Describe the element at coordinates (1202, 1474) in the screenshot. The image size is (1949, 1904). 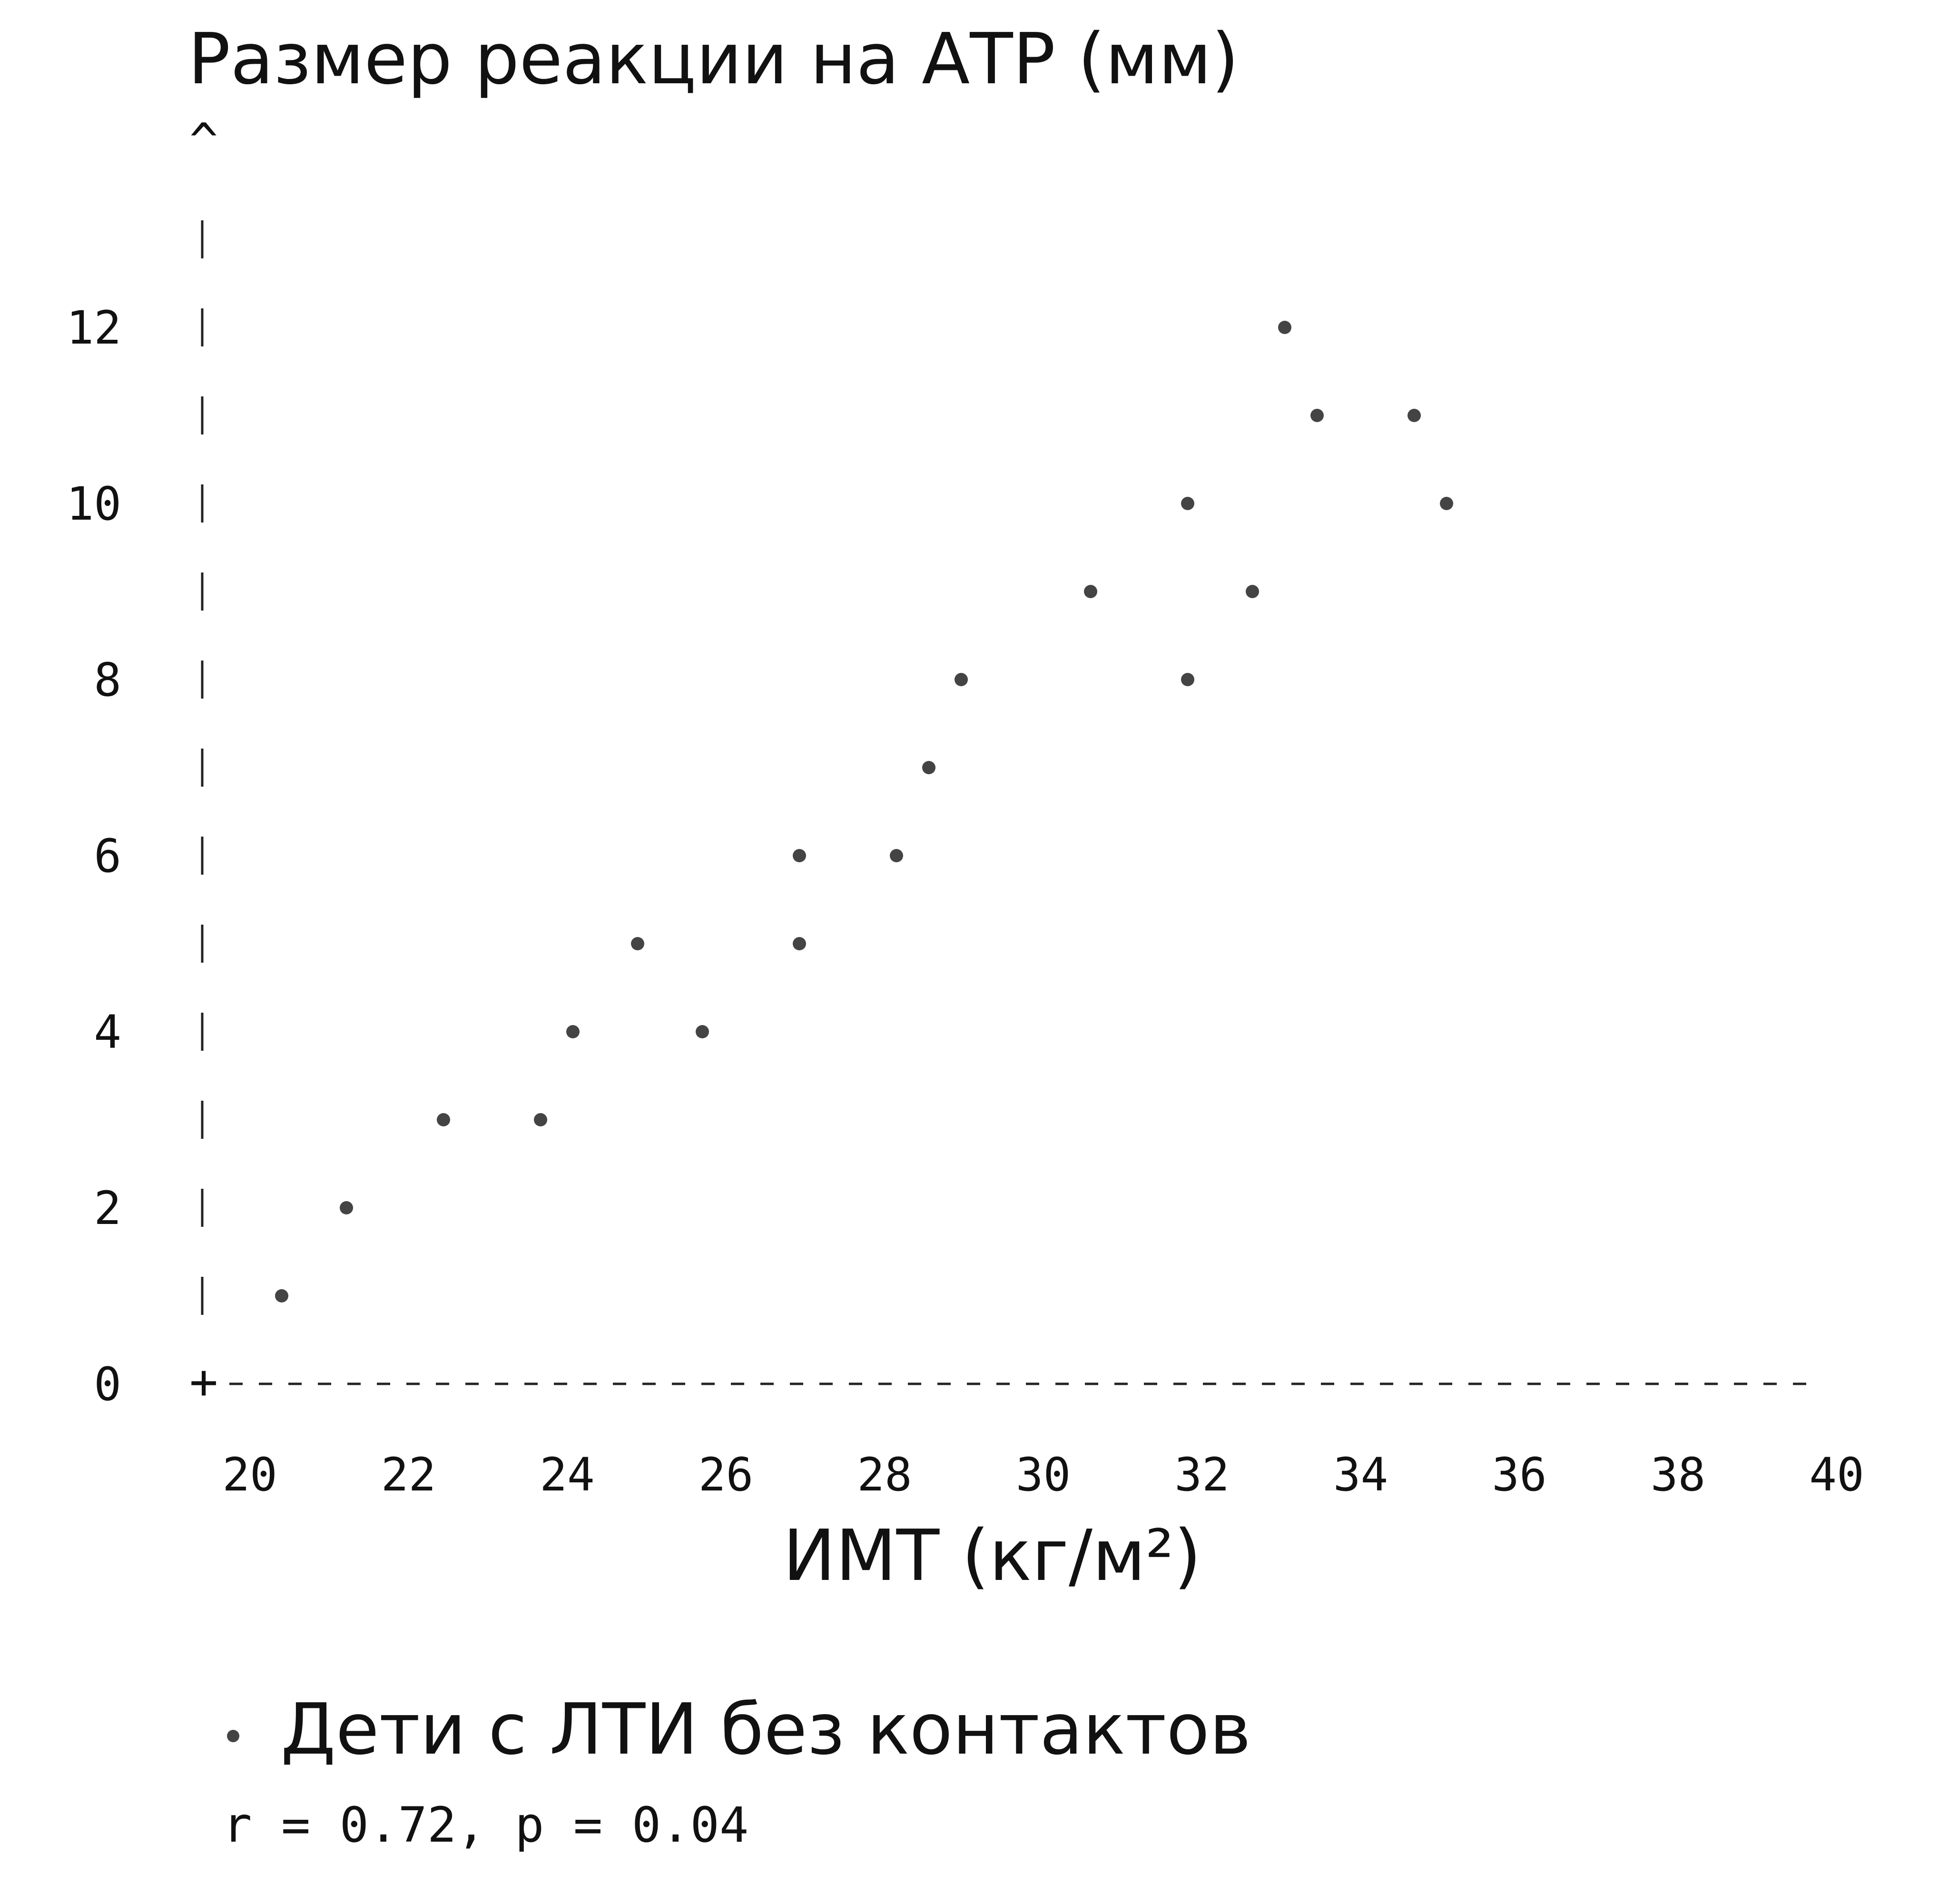
I see `x-tick-label: 32` at that location.